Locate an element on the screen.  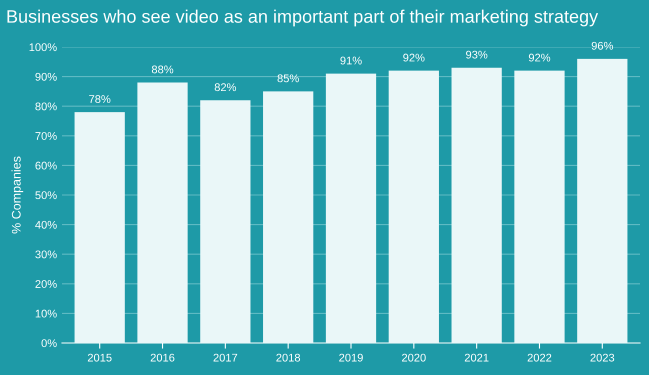
x-tick-label: 2018 is located at coordinates (288, 358).